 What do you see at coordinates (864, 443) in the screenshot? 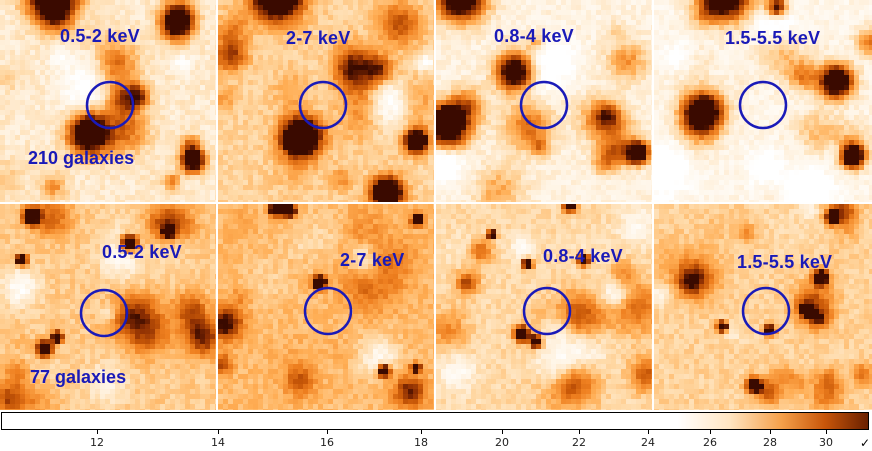
I see `corner-logo: ✓` at bounding box center [864, 443].